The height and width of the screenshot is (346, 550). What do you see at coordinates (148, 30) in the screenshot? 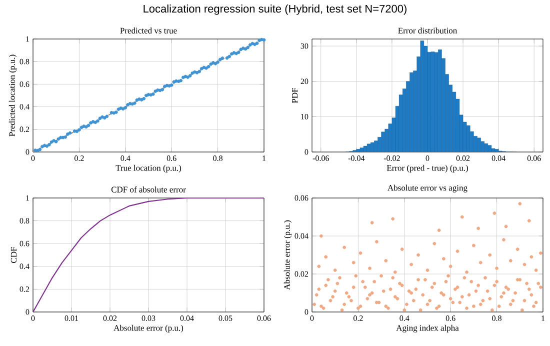
I see `chart-title: Predicted vs true` at bounding box center [148, 30].